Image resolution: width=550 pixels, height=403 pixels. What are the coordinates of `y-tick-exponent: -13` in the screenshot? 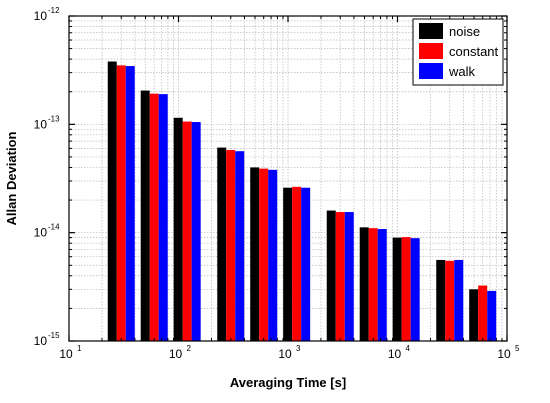 It's located at (54, 118).